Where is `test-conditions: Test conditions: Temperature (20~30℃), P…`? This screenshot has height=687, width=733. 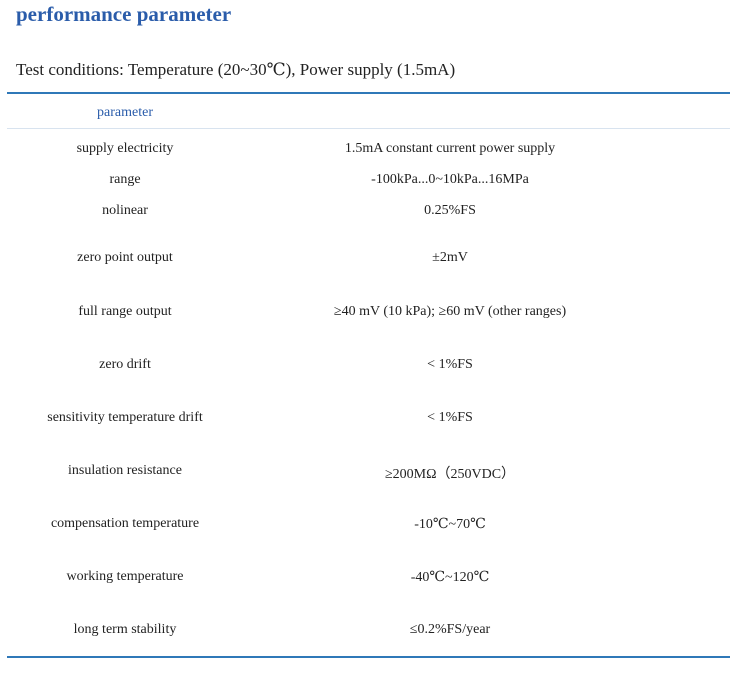 test-conditions: Test conditions: Temperature (20~30℃), P… is located at coordinates (236, 69).